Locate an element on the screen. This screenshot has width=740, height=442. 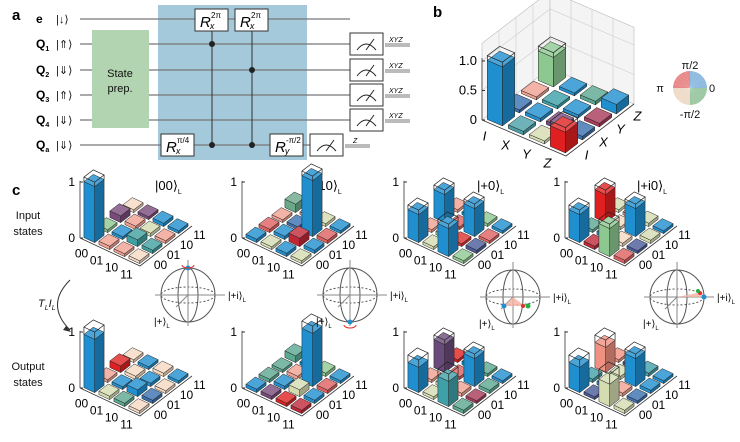
x-axis-arrow is located at coordinates (671, 303).